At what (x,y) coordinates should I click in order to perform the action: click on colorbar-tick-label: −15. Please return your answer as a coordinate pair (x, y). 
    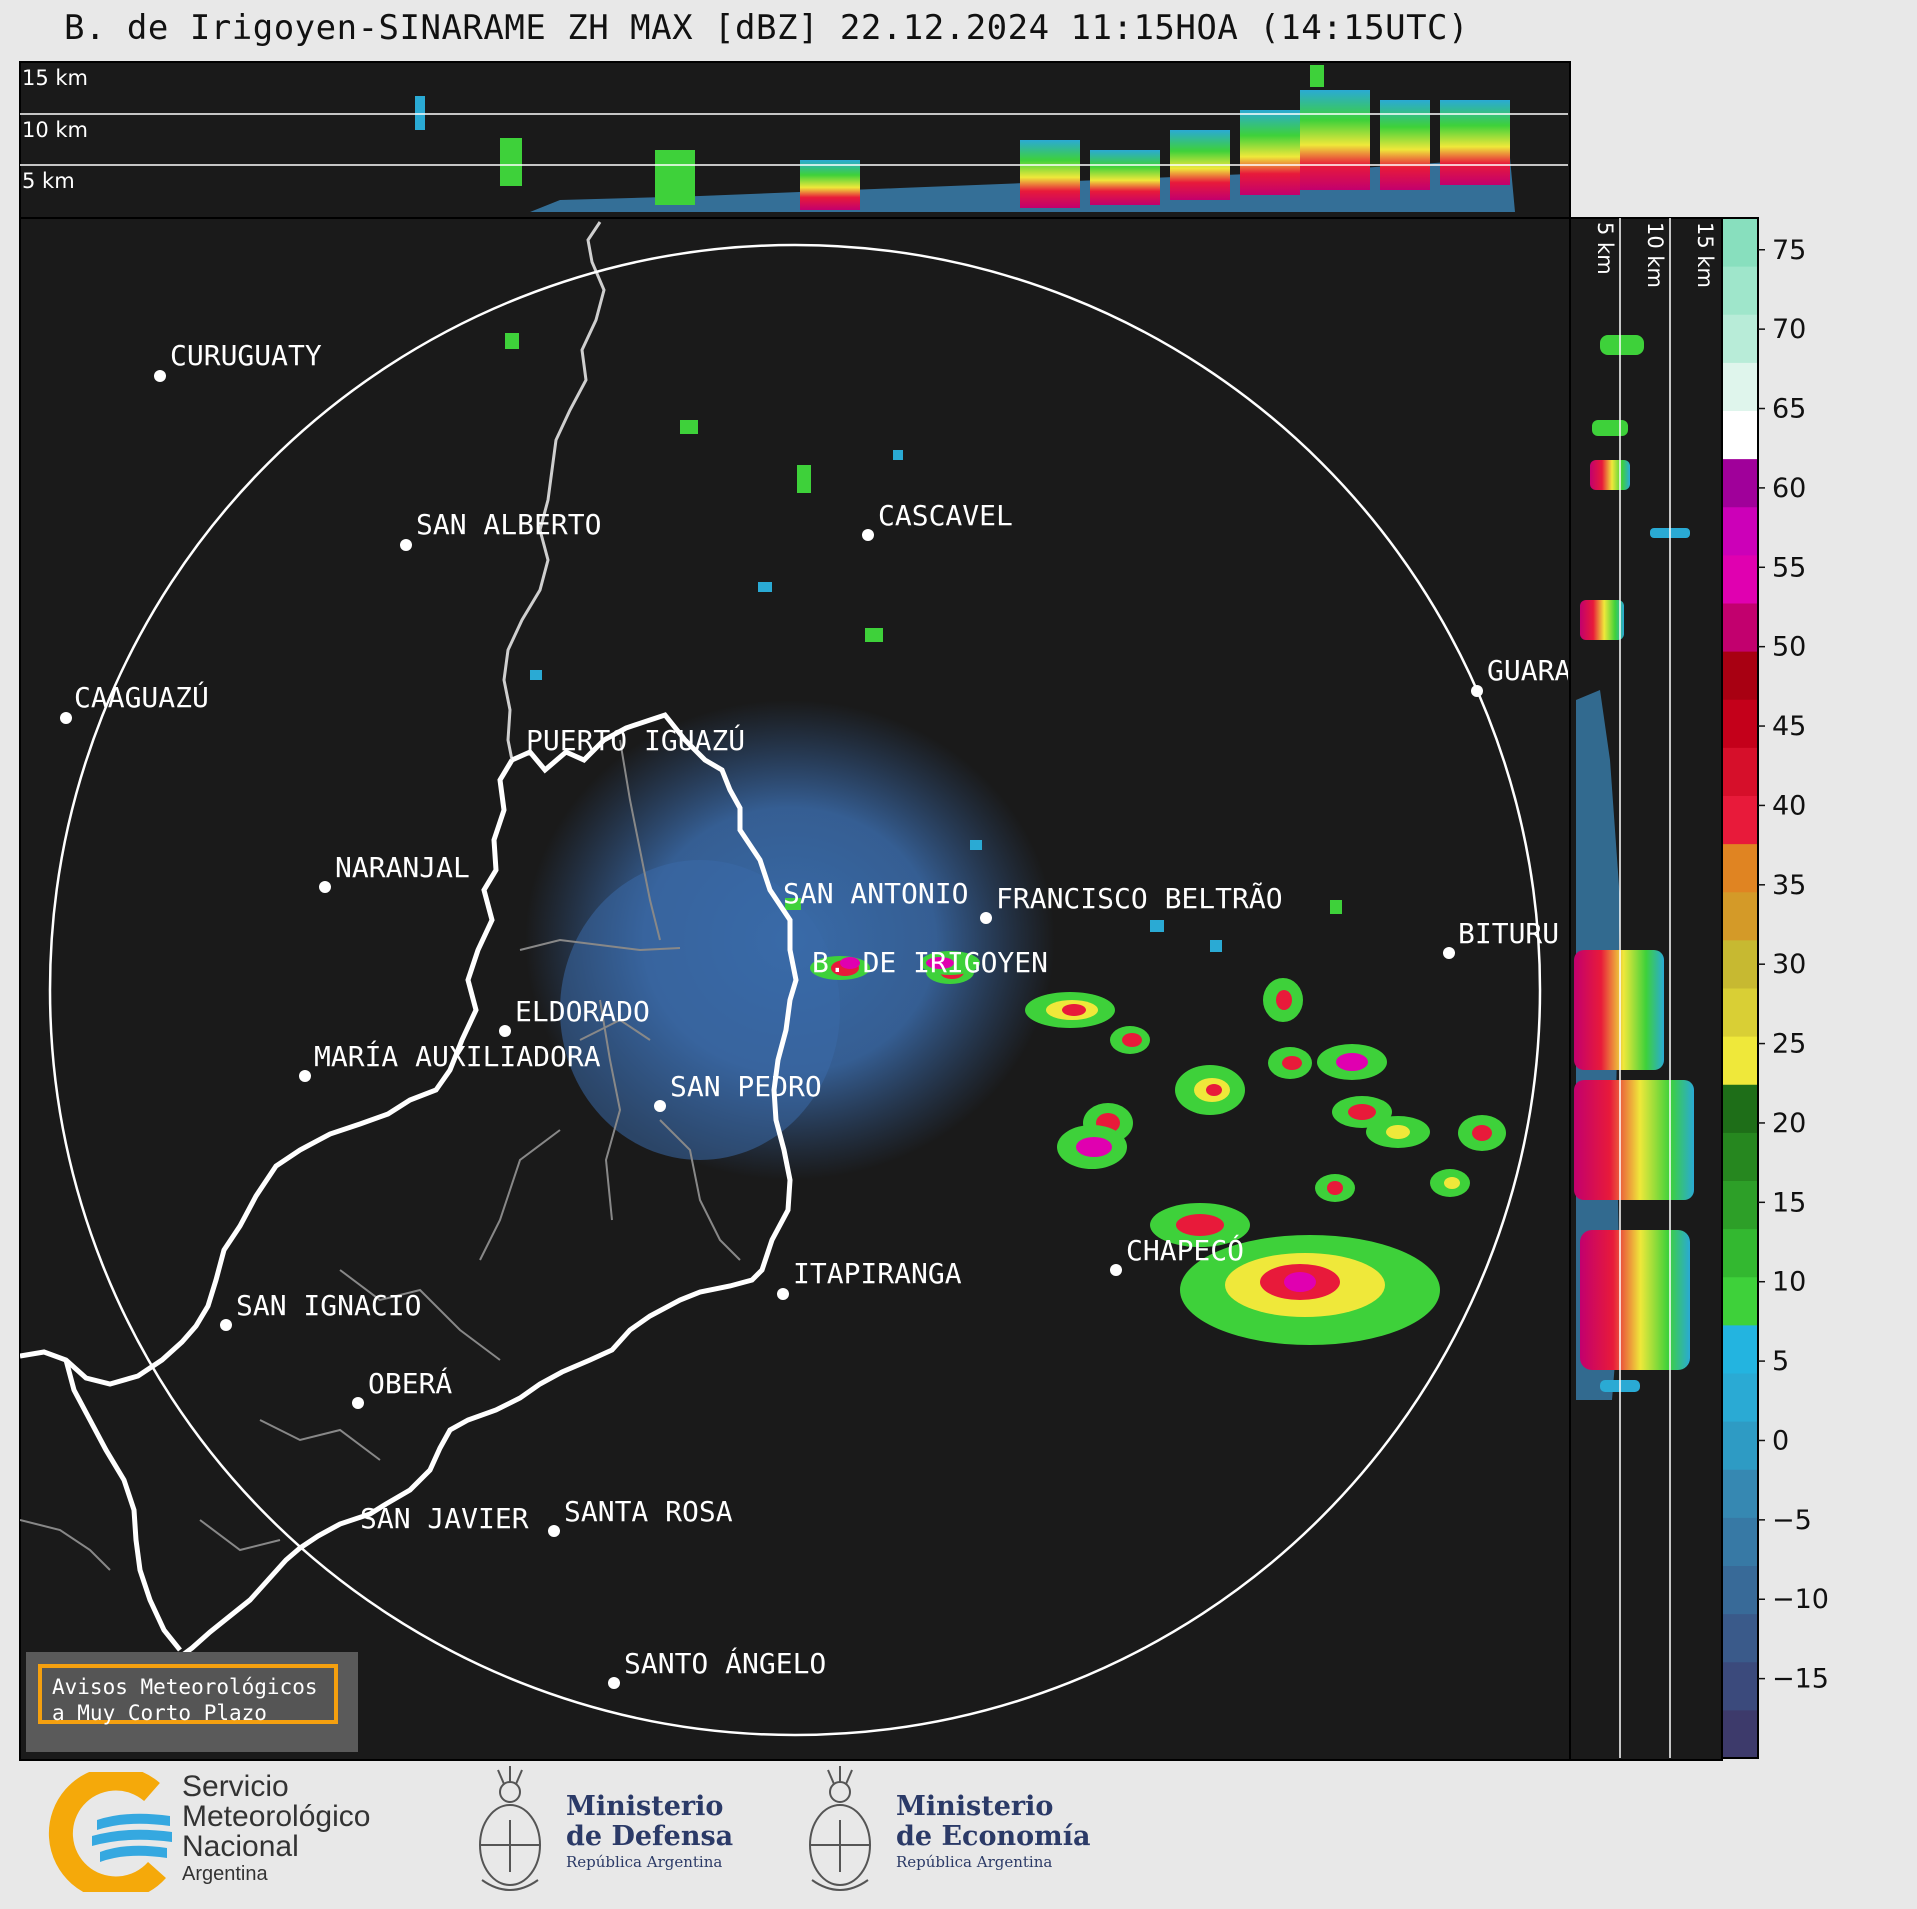
    Looking at the image, I should click on (1800, 1679).